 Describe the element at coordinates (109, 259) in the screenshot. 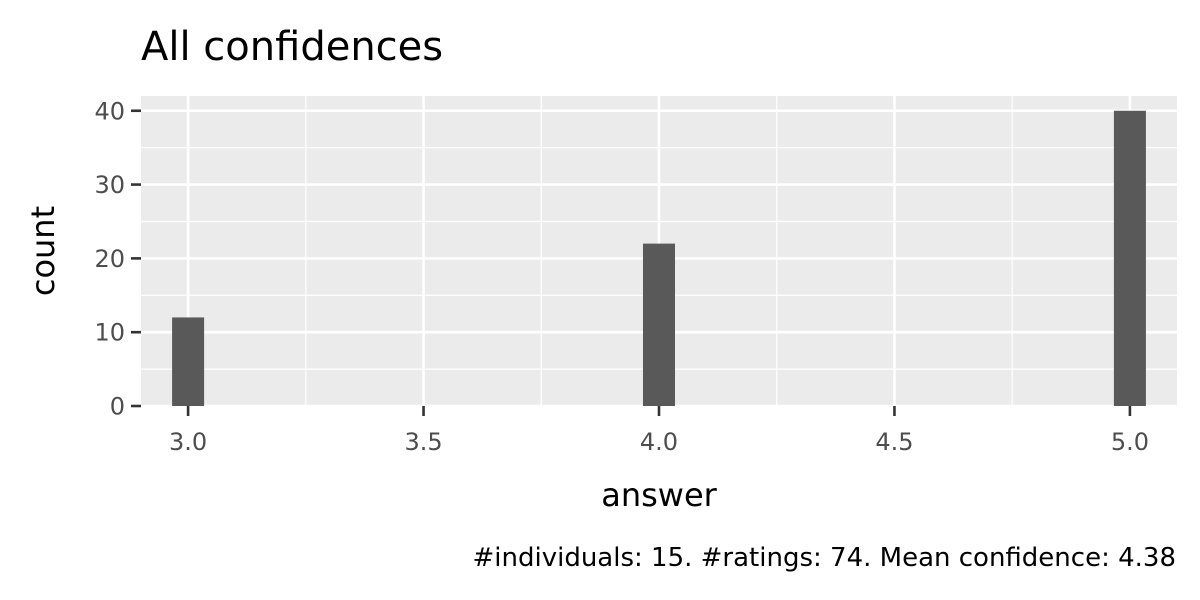

I see `y-tick-label: 20` at that location.